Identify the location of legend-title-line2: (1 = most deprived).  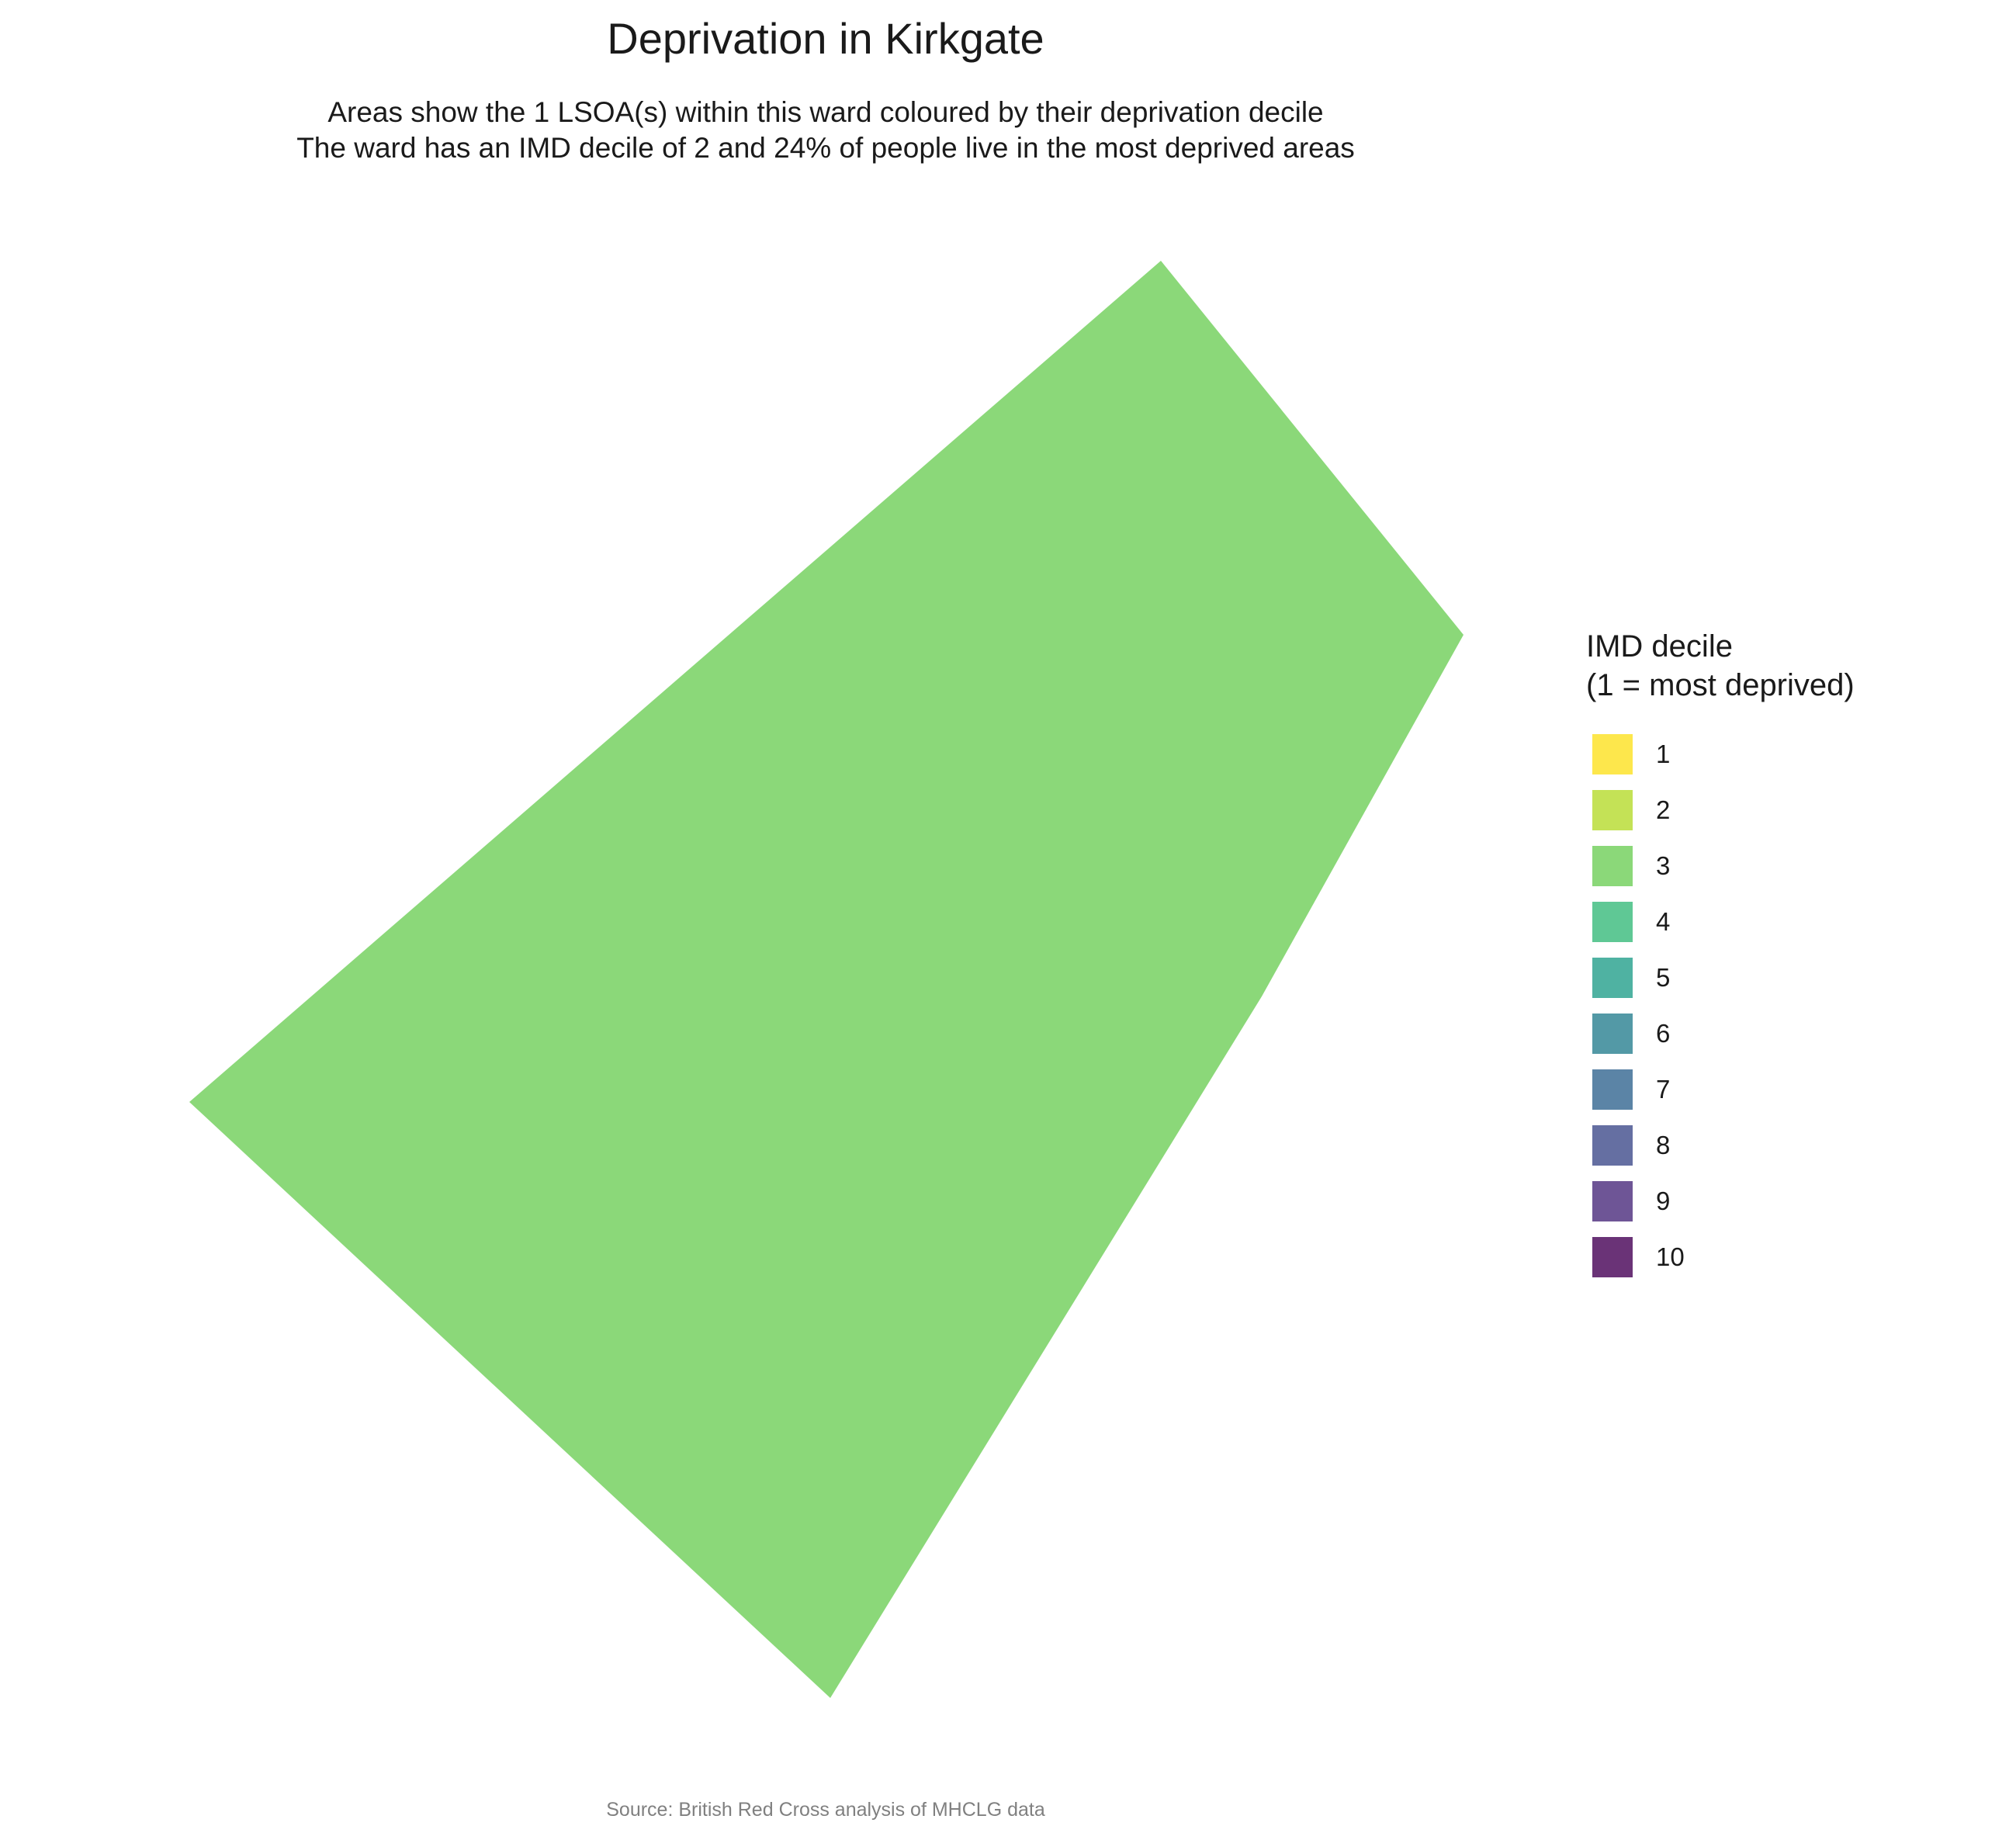
(1720, 685).